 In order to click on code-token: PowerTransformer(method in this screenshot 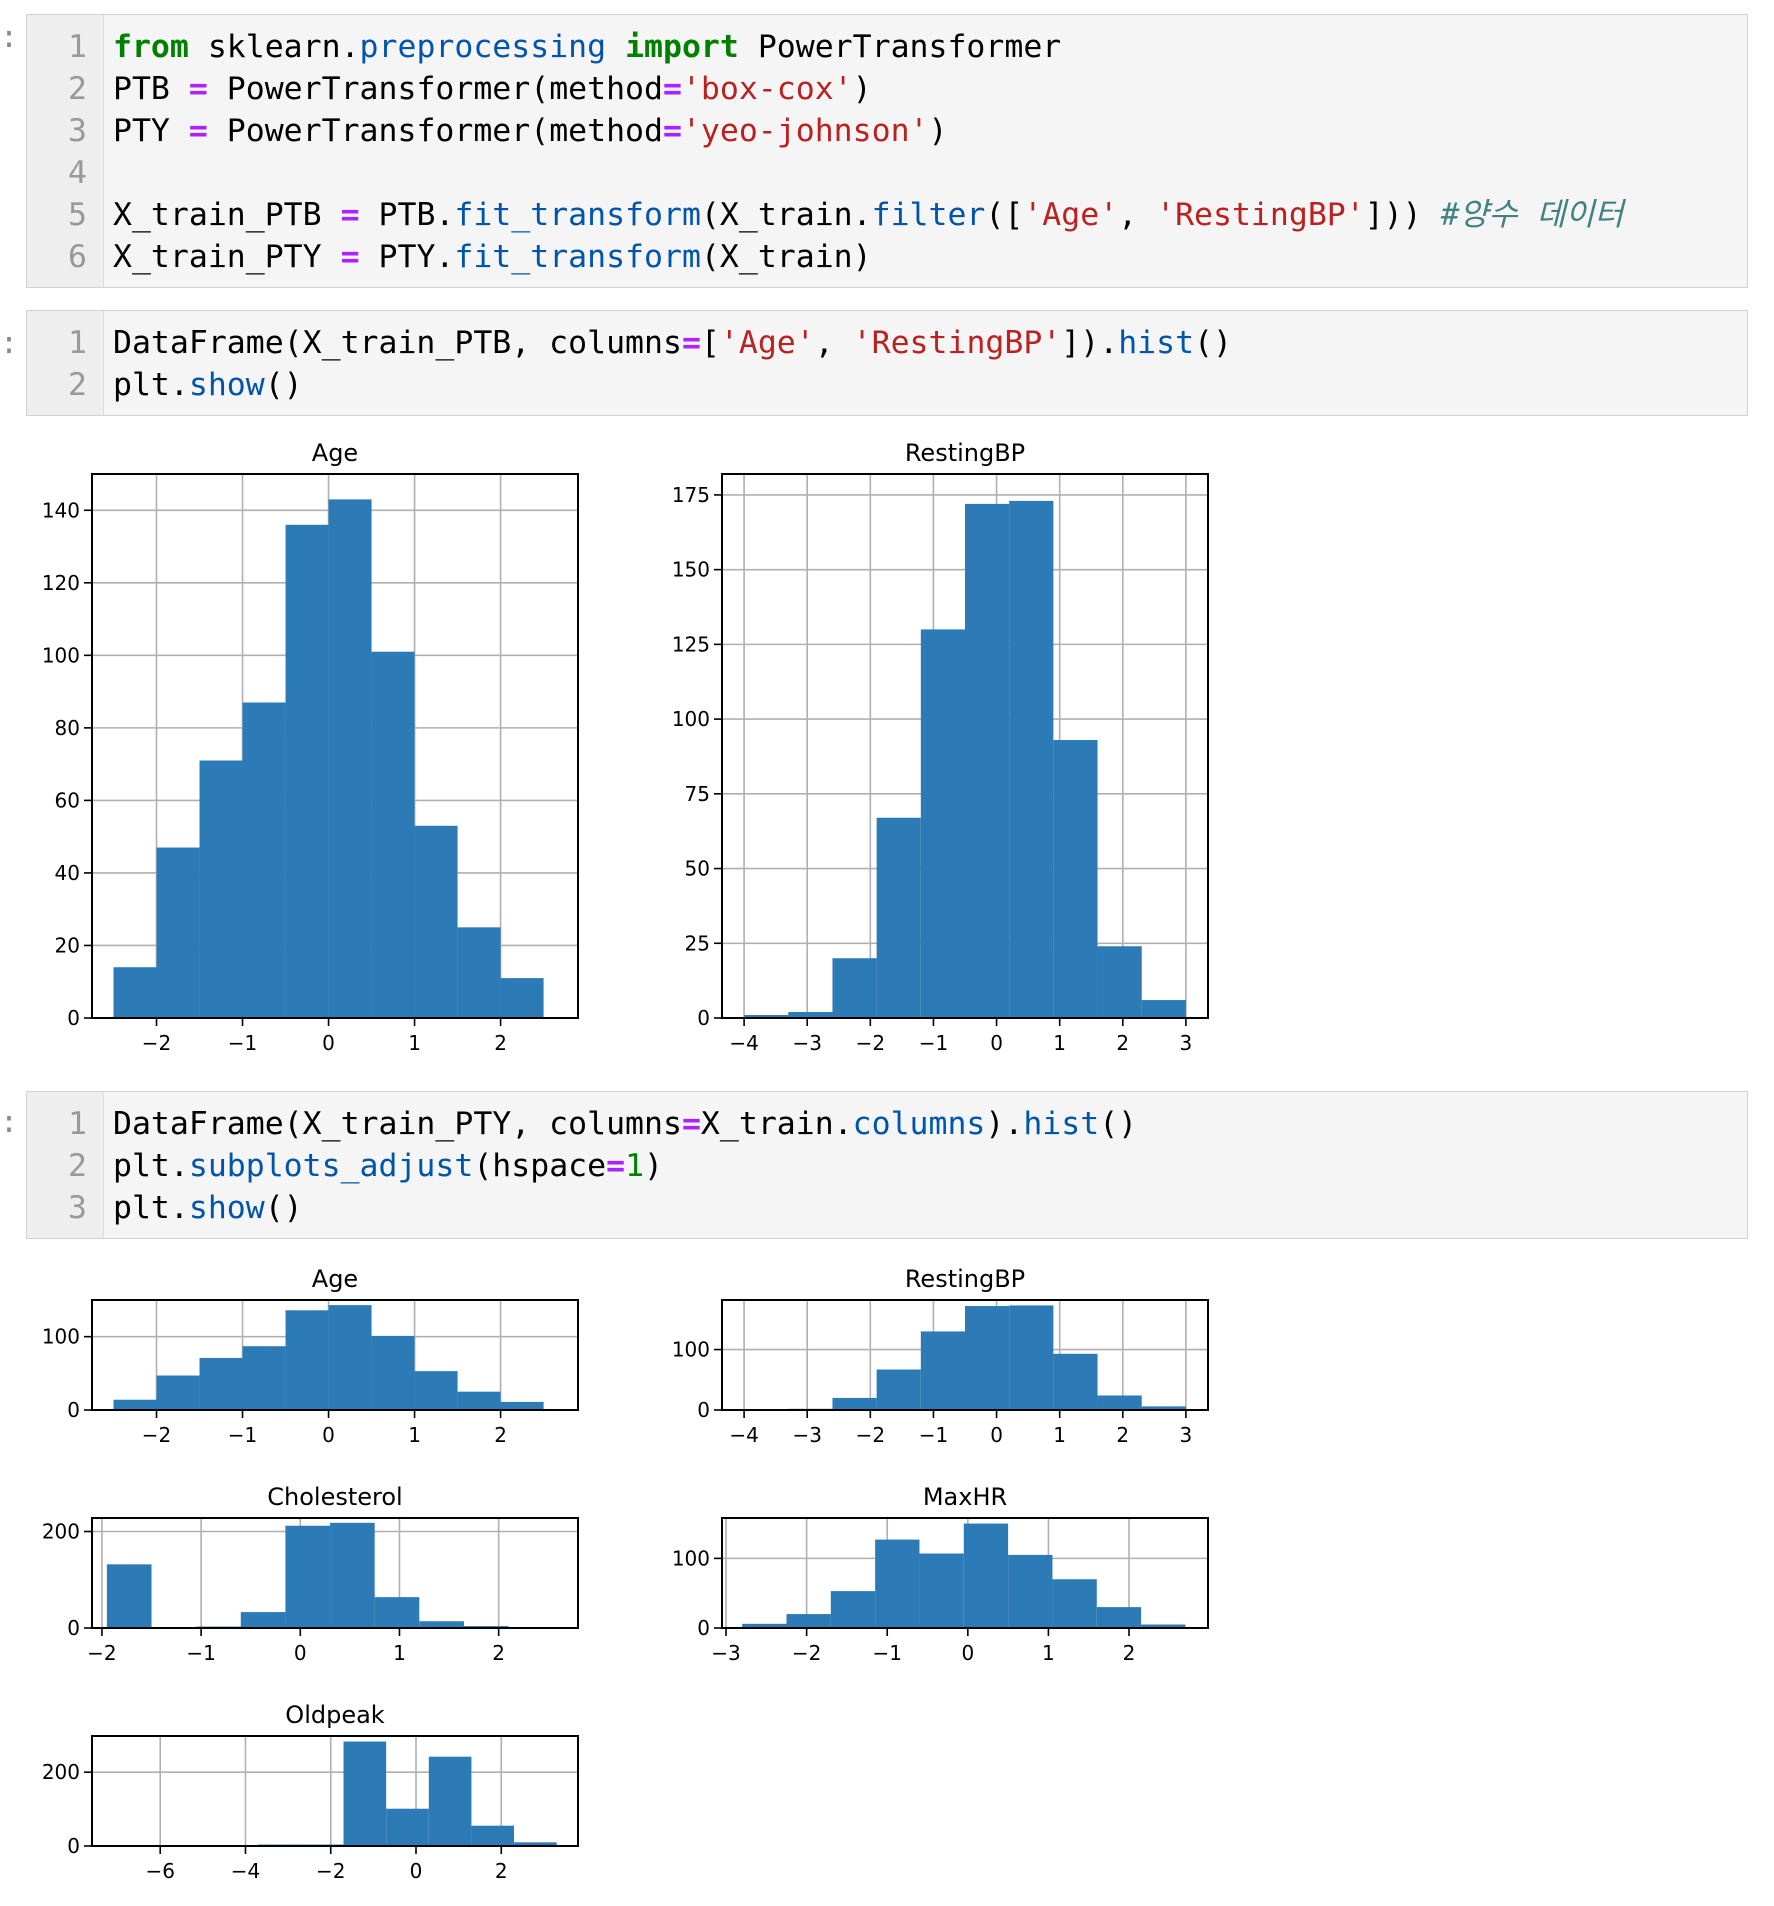, I will do `click(435, 89)`.